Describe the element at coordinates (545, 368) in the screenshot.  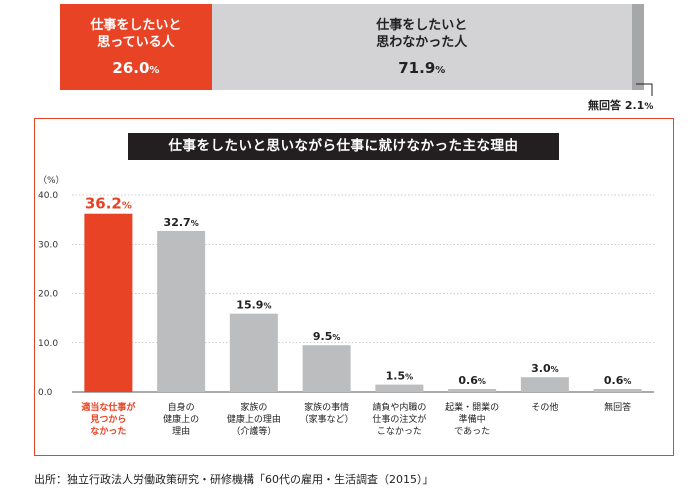
I see `data-label: 3.0%` at that location.